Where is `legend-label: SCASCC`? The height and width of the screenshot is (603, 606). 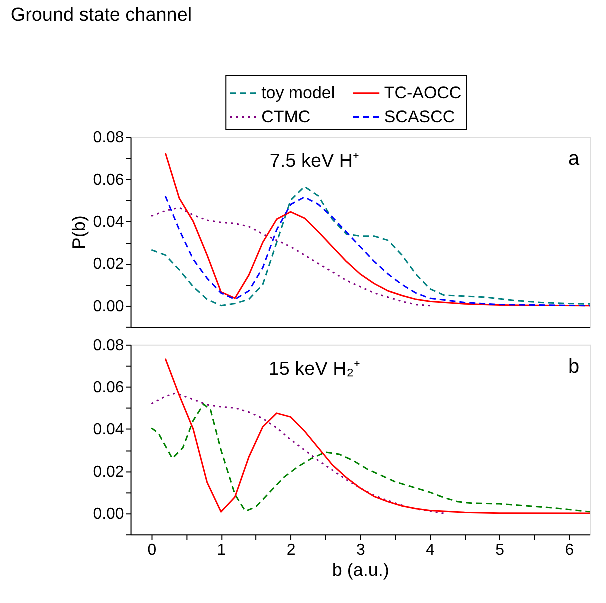 legend-label: SCASCC is located at coordinates (420, 116).